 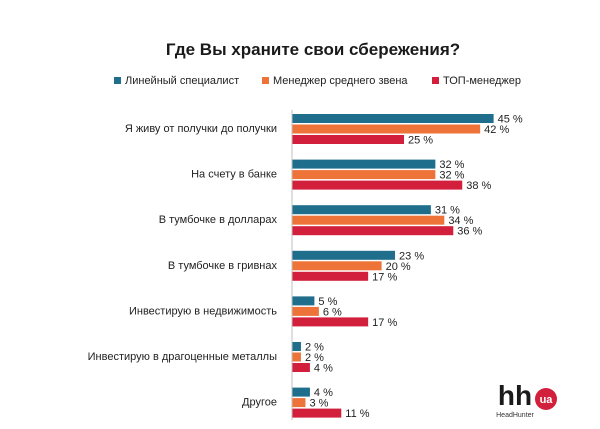 What do you see at coordinates (411, 256) in the screenshot?
I see `value-label-3-0: 23 %` at bounding box center [411, 256].